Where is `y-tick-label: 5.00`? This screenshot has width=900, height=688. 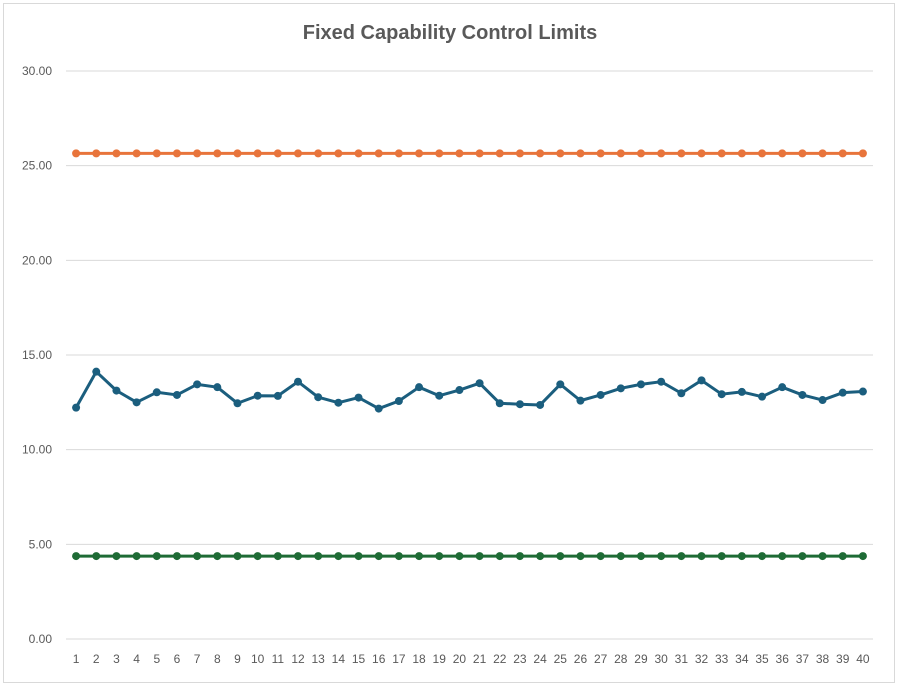 y-tick-label: 5.00 is located at coordinates (41, 544).